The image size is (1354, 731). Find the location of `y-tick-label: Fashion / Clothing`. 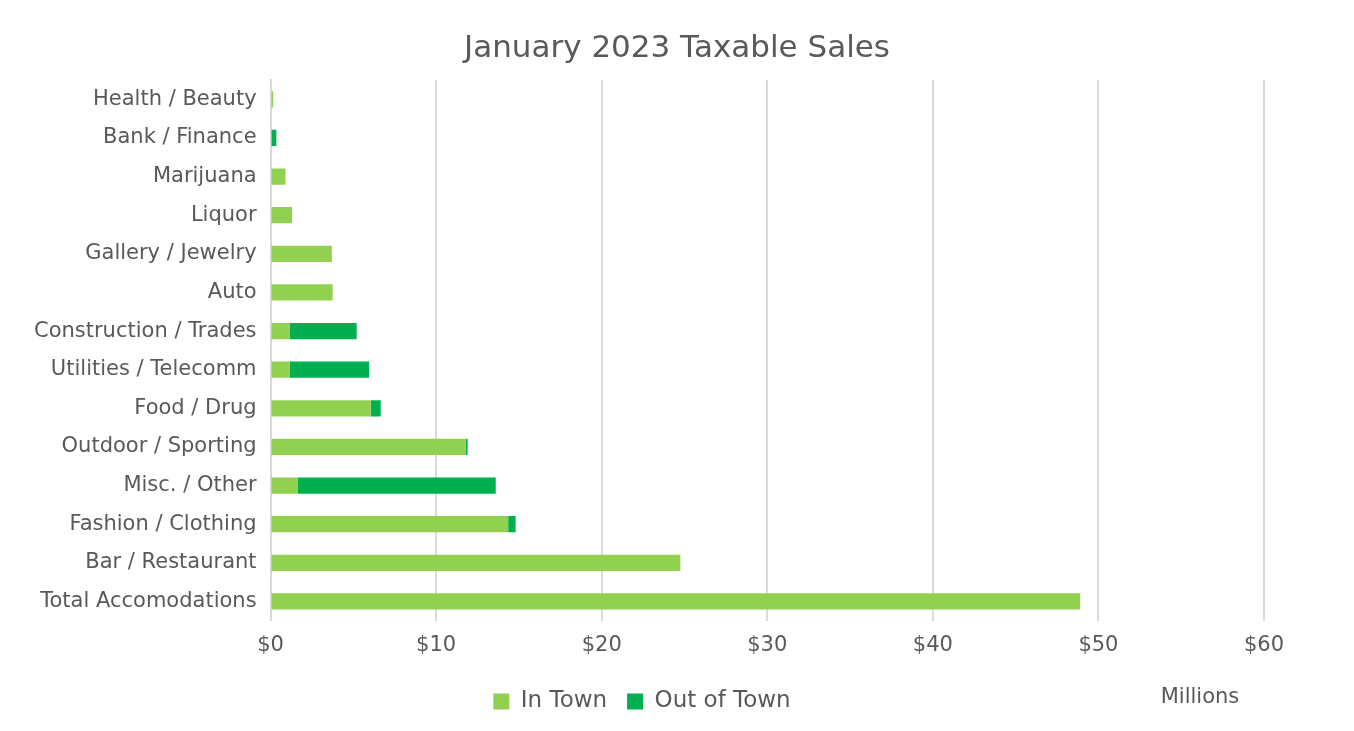

y-tick-label: Fashion / Clothing is located at coordinates (163, 522).